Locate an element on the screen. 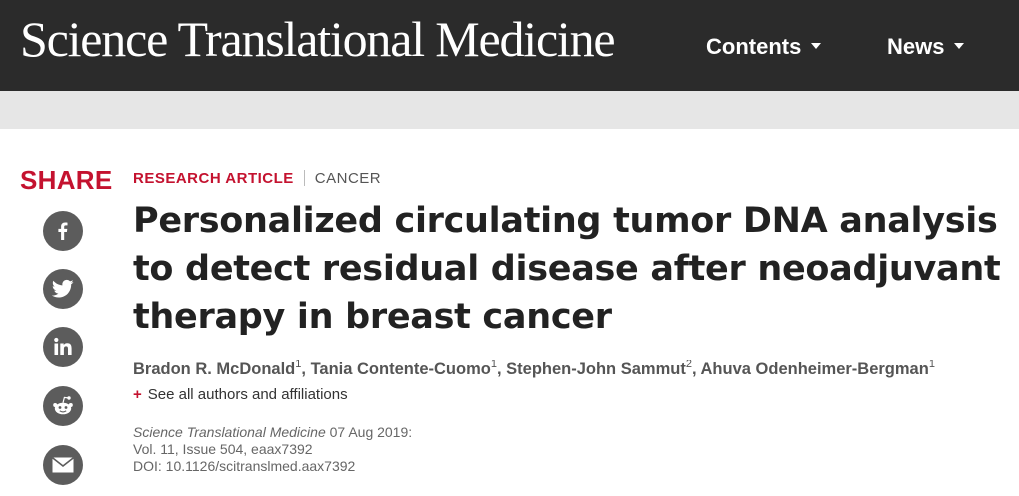  share-title: SHARE is located at coordinates (66, 180).